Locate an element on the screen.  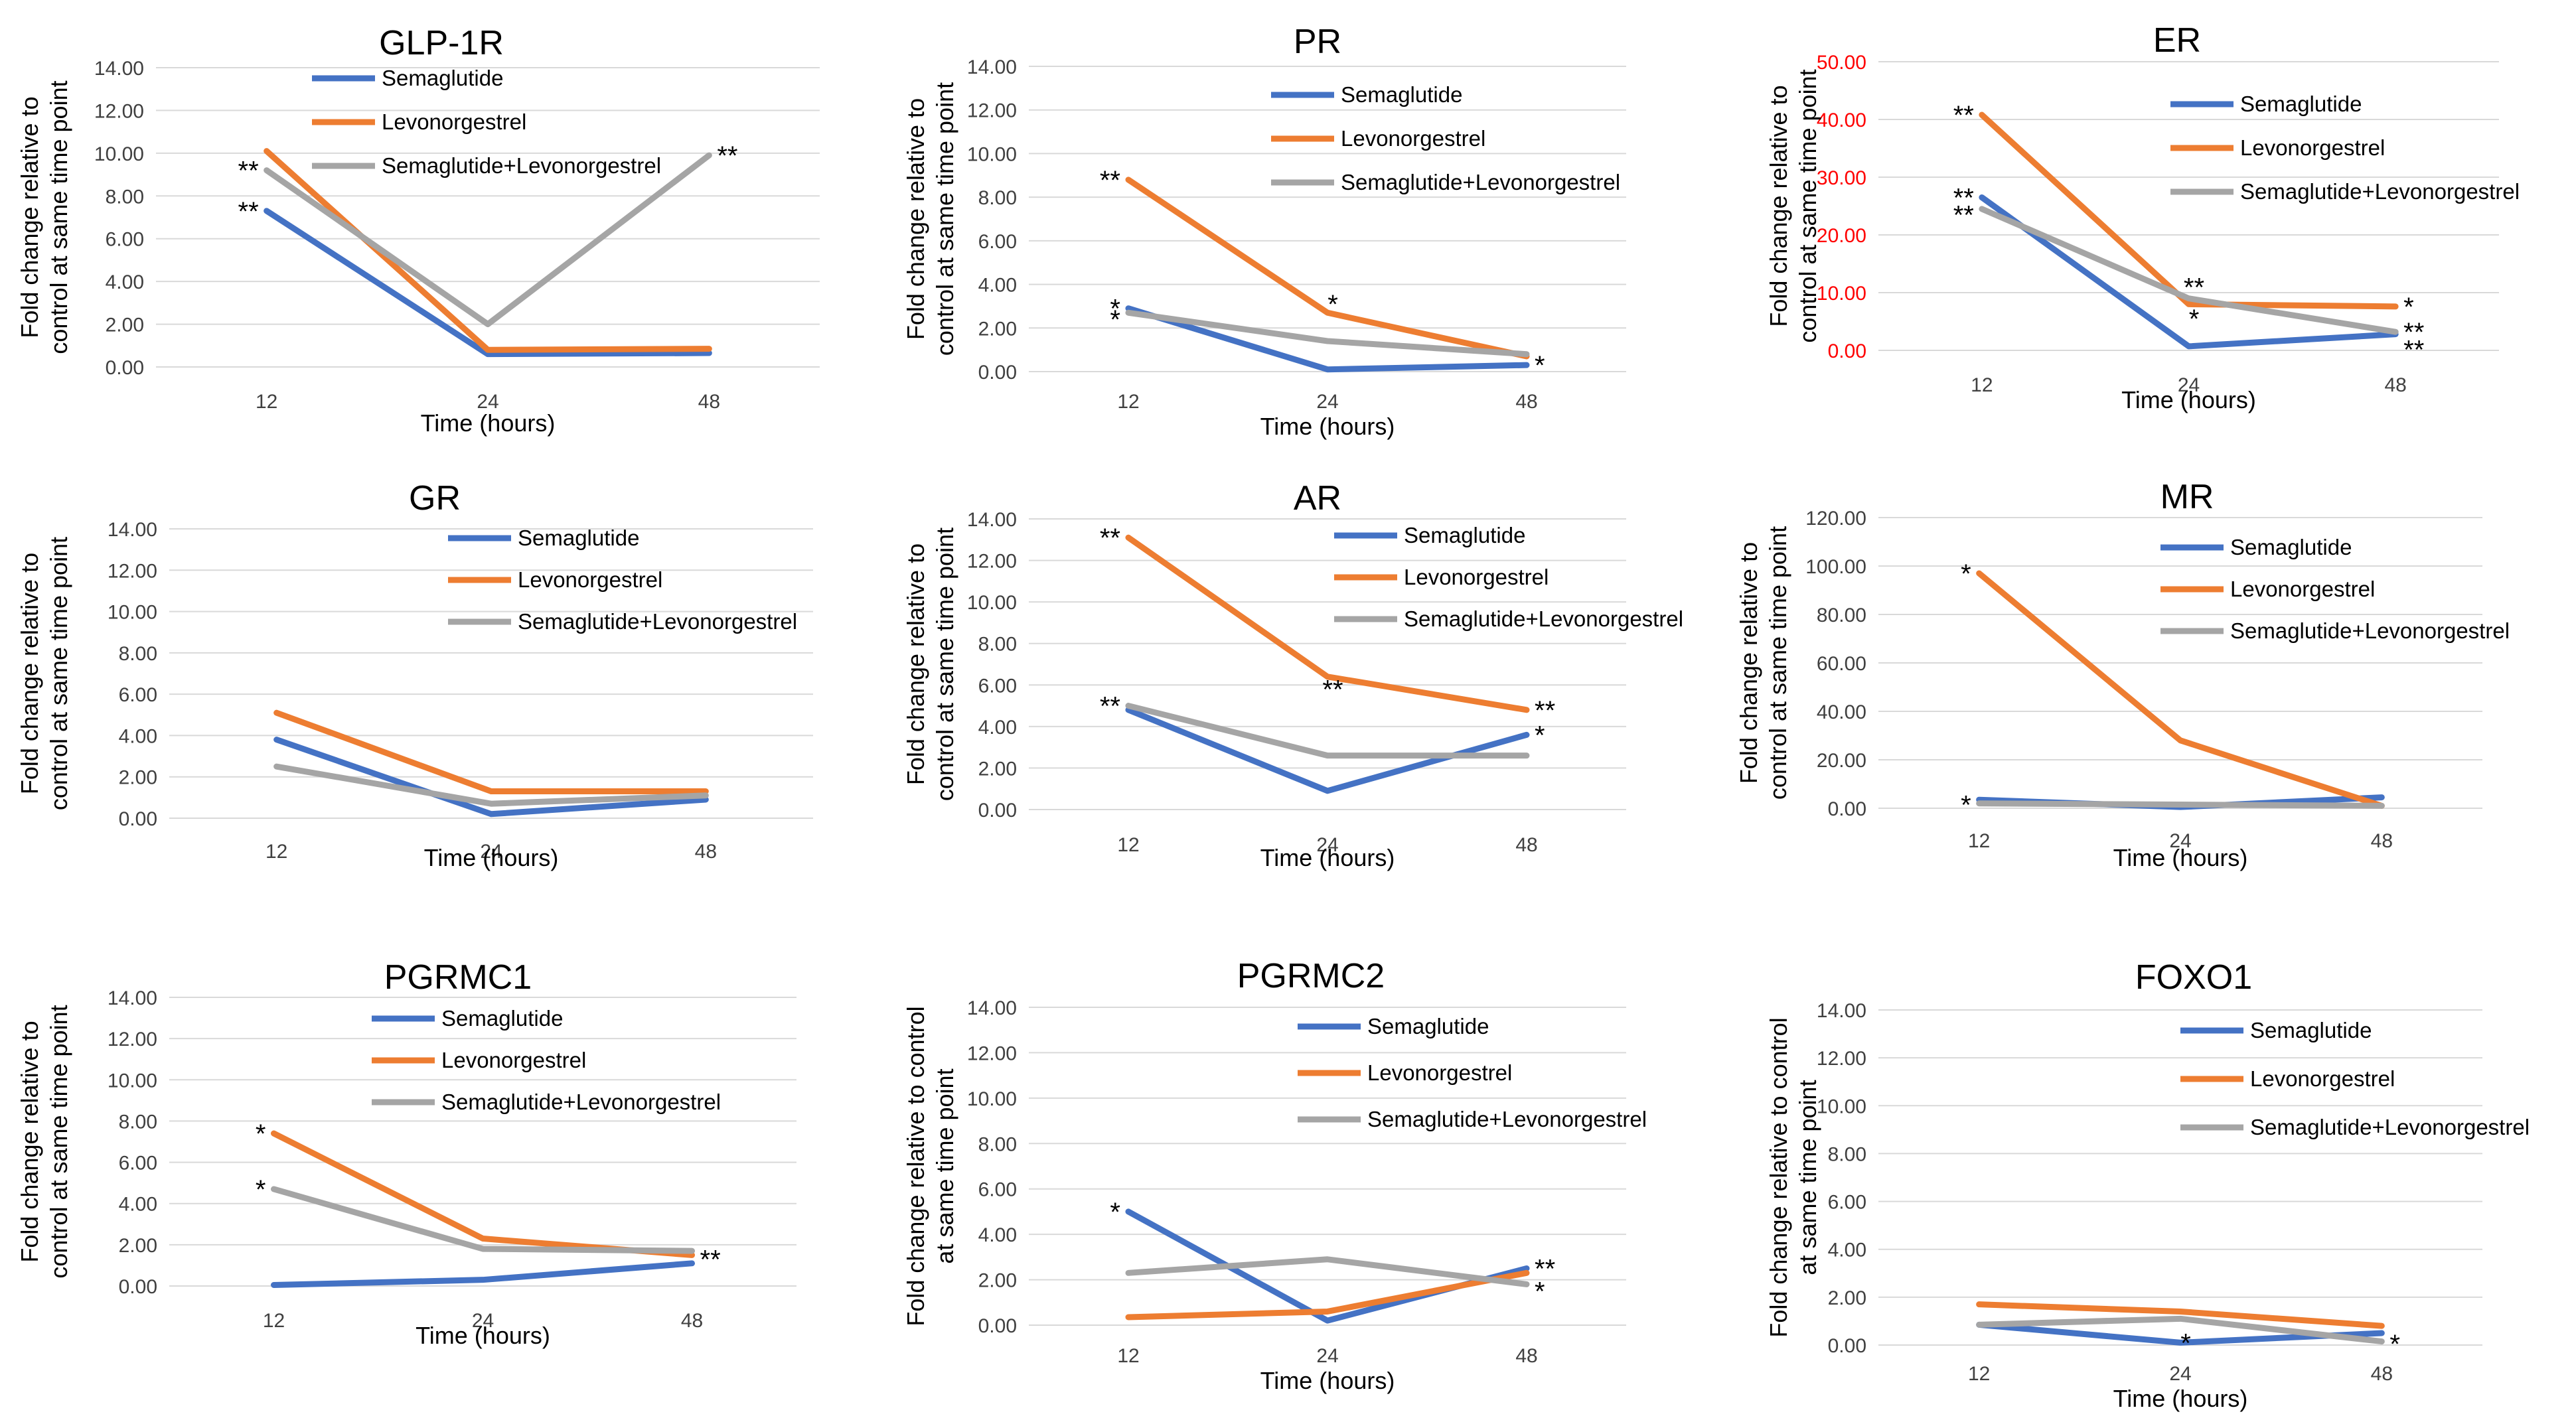
chart-pgrmc2-xtick-label: 48 is located at coordinates (1526, 1356).